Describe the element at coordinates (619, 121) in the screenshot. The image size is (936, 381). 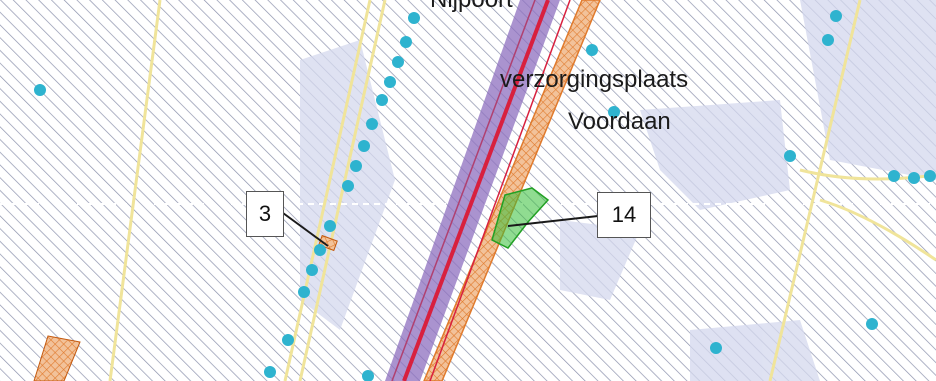
I see `place-label-rest-area-name: Voordaan` at that location.